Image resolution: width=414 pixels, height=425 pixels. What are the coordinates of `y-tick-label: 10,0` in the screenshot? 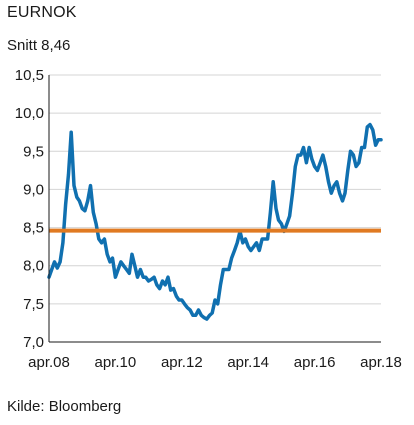 It's located at (29, 113).